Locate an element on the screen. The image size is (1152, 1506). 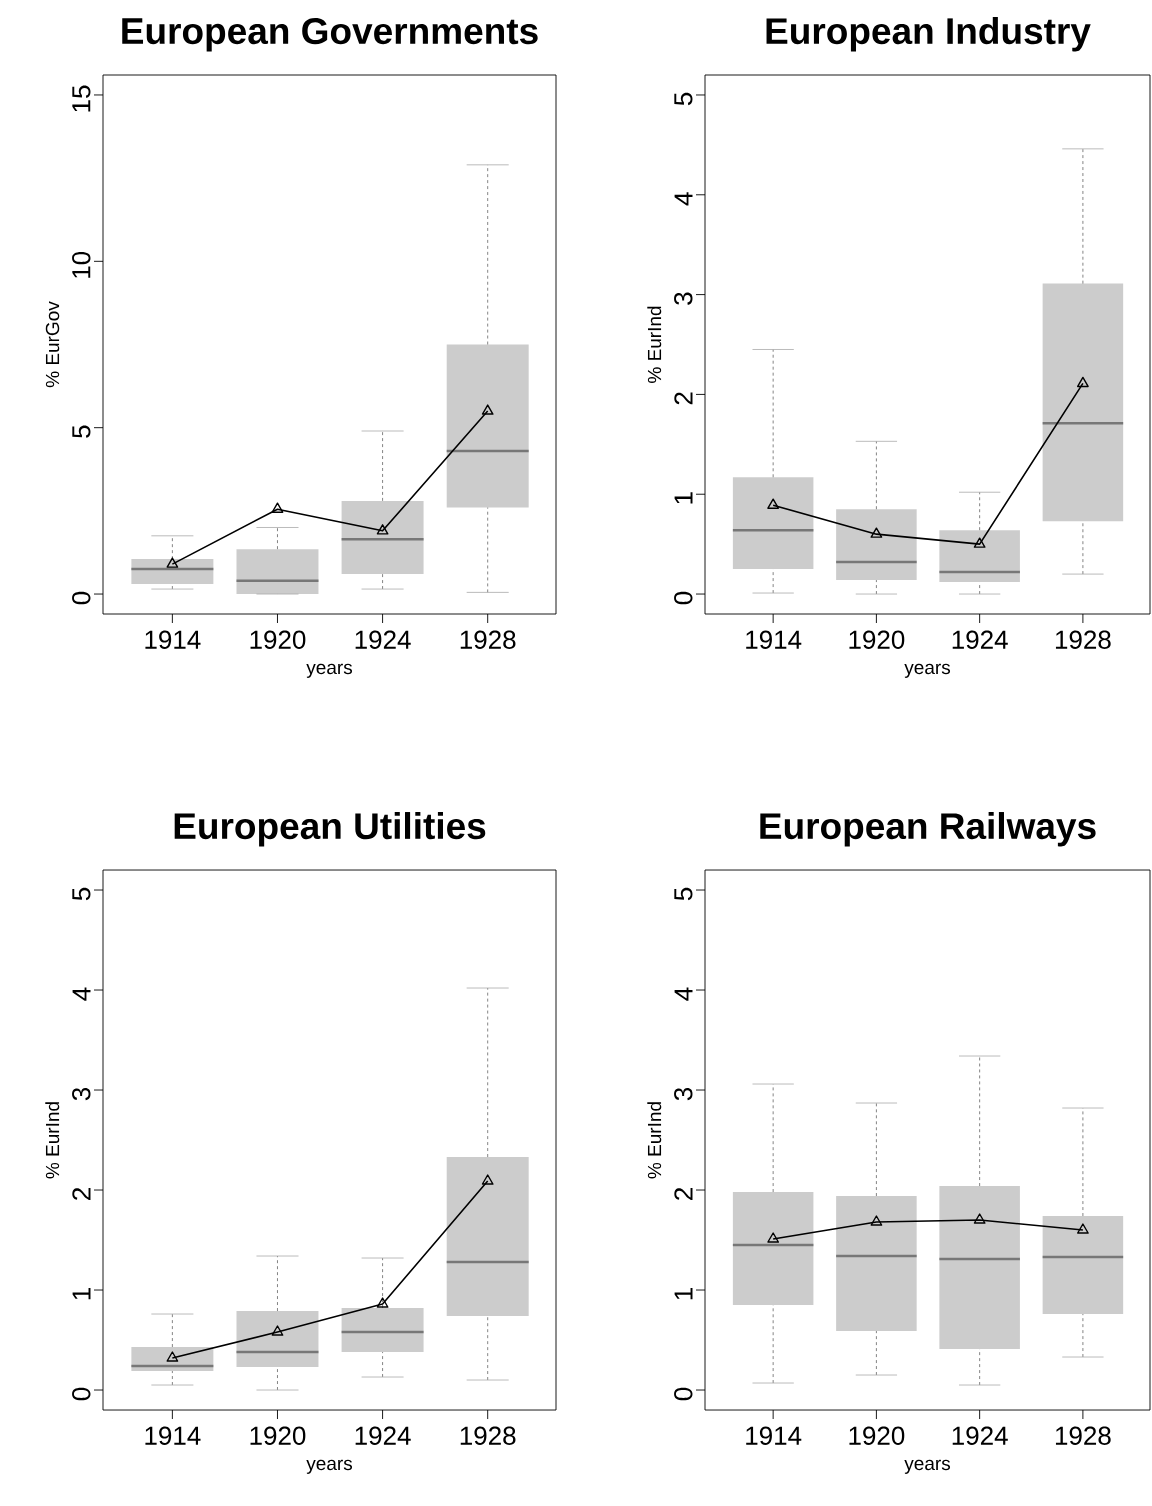
chart-title: European Industry is located at coordinates (928, 34).